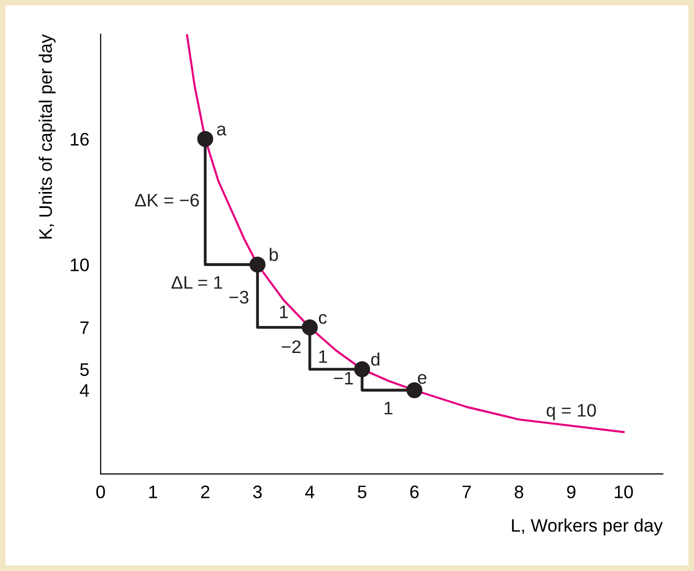 This screenshot has width=694, height=571. What do you see at coordinates (84, 327) in the screenshot?
I see `y-tick-label: 7` at bounding box center [84, 327].